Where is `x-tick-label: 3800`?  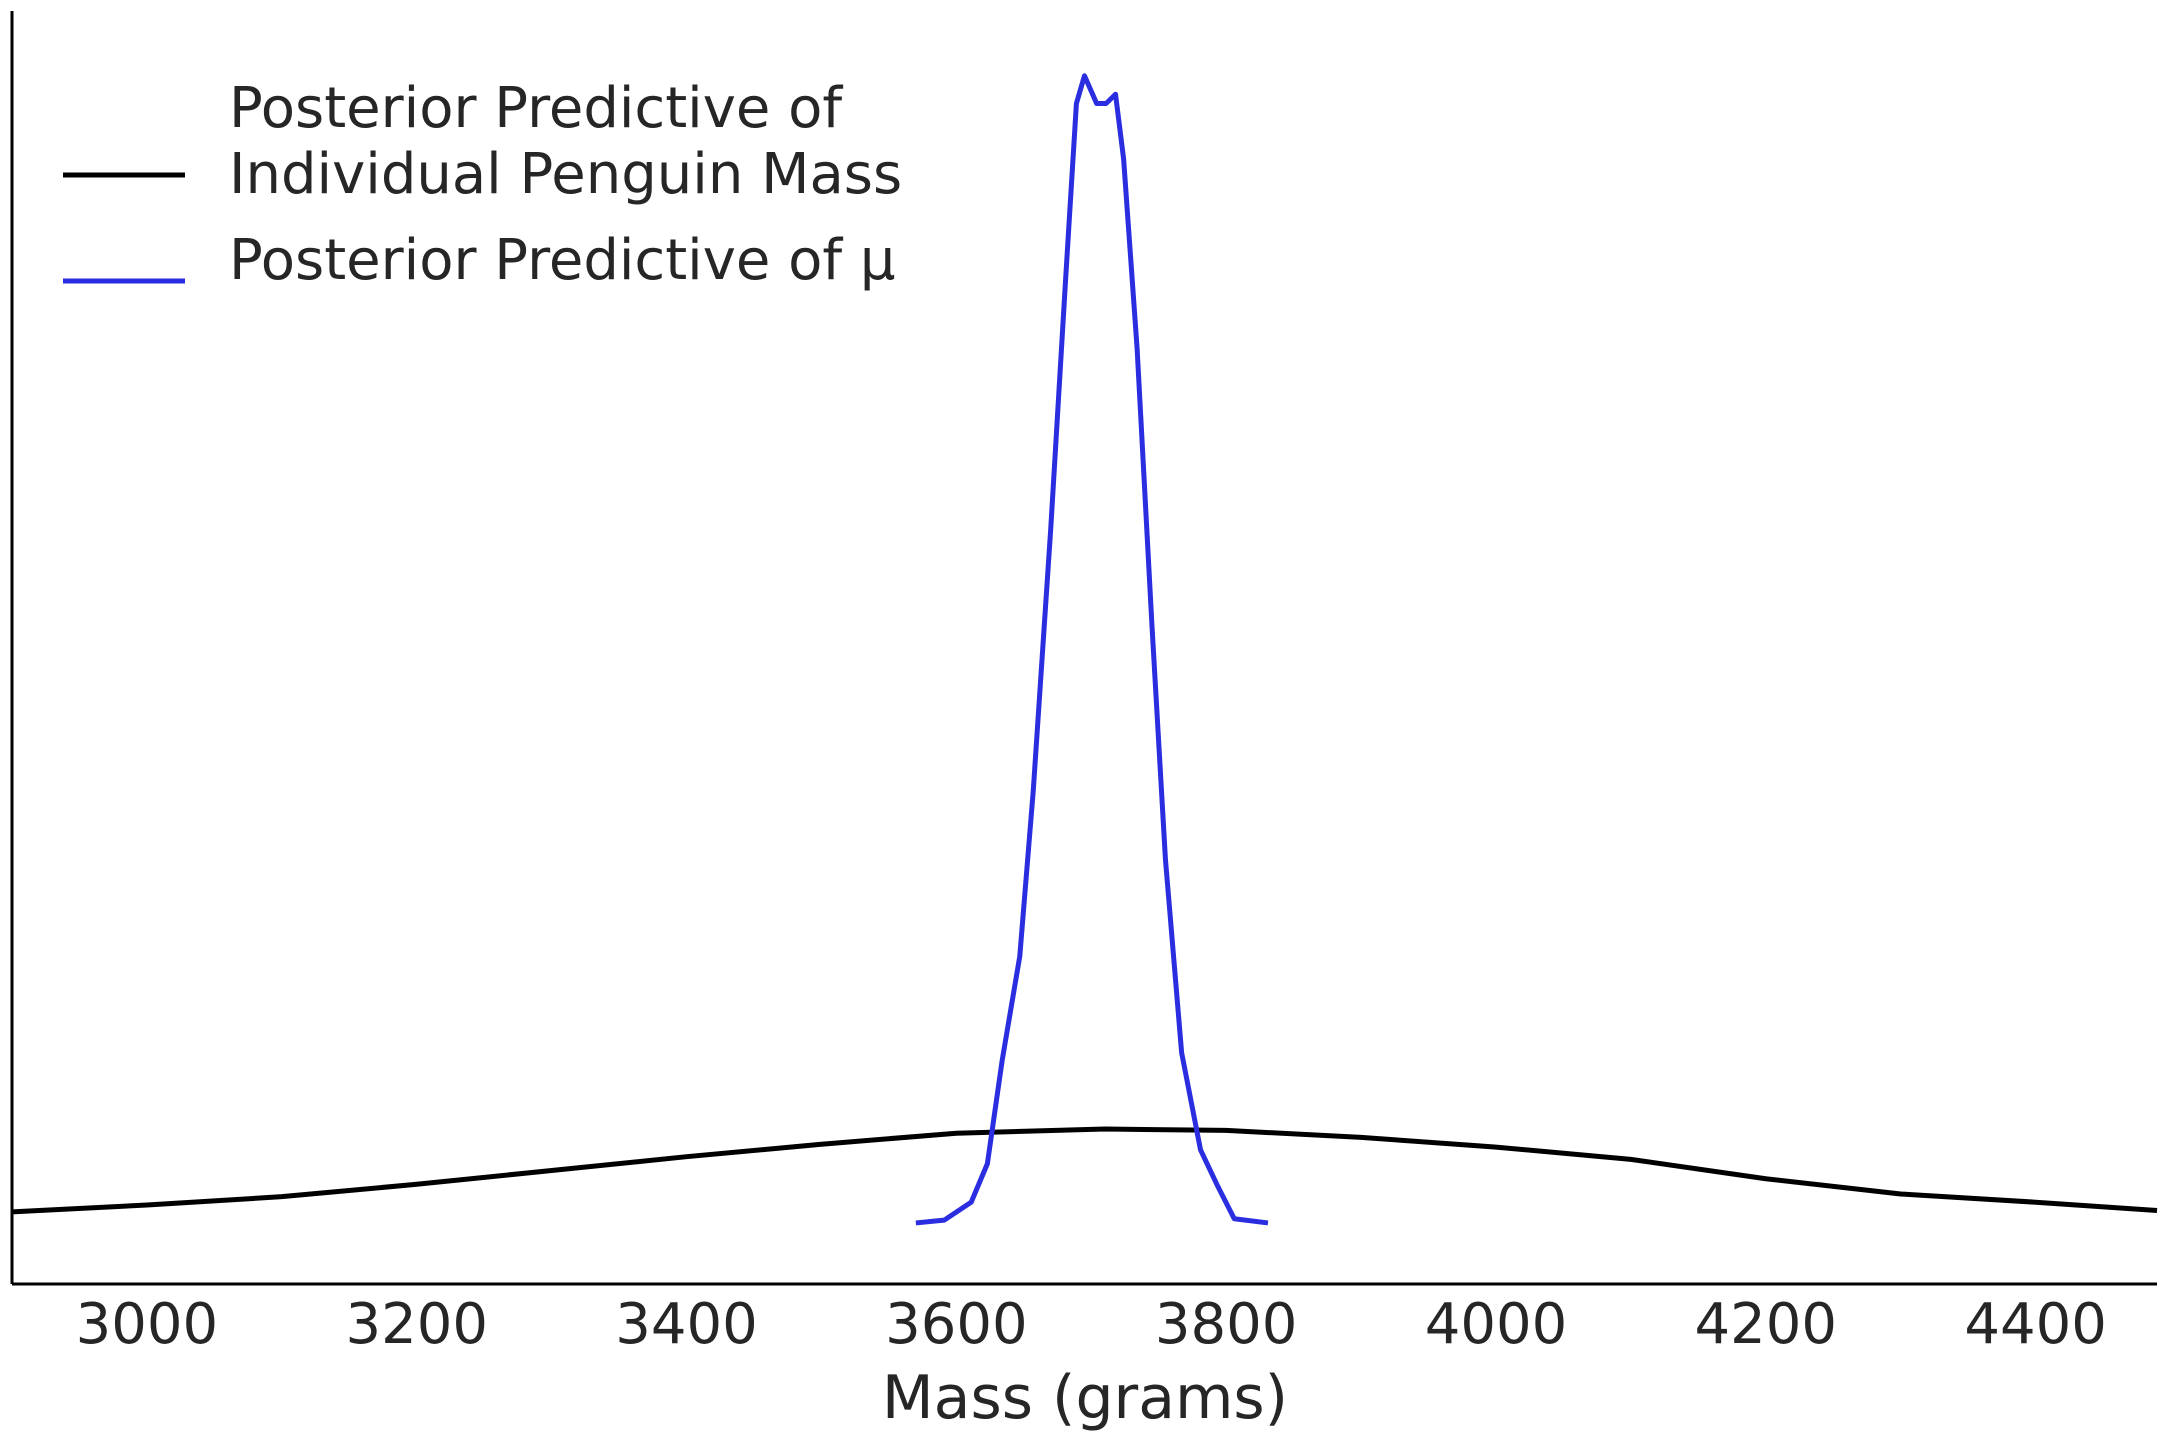 x-tick-label: 3800 is located at coordinates (1226, 1324).